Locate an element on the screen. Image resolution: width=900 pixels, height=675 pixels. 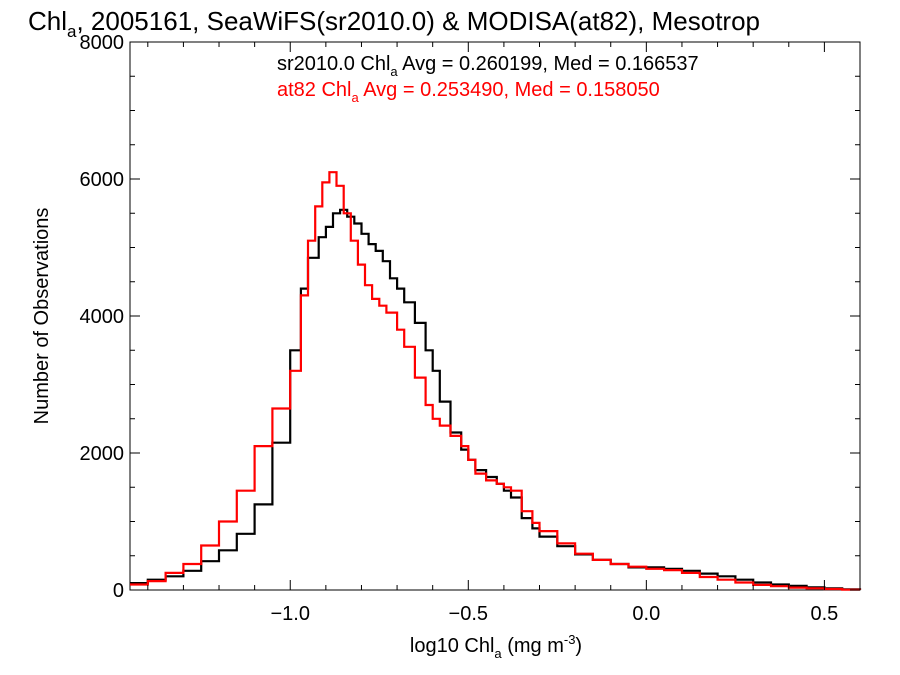
stats-annotation-at82: at82 Chla Avg = 0.253490, Med = 0.158050 is located at coordinates (468, 92).